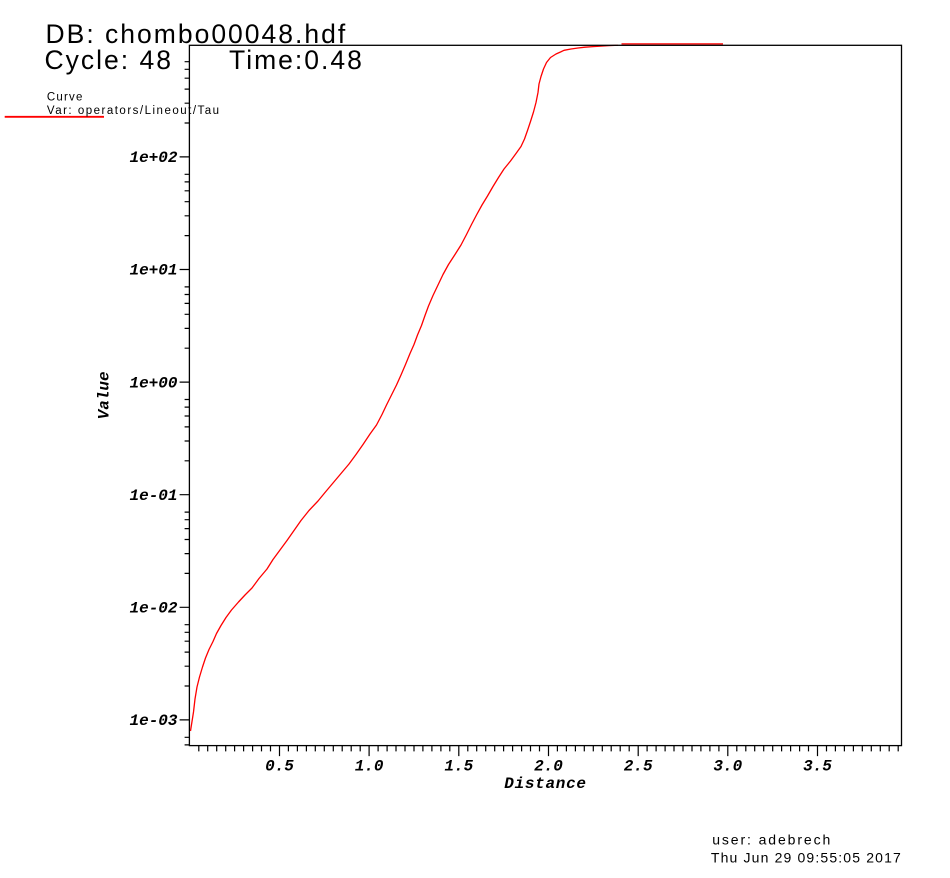 The image size is (950, 878). What do you see at coordinates (65, 98) in the screenshot?
I see `svg-text: Curve` at bounding box center [65, 98].